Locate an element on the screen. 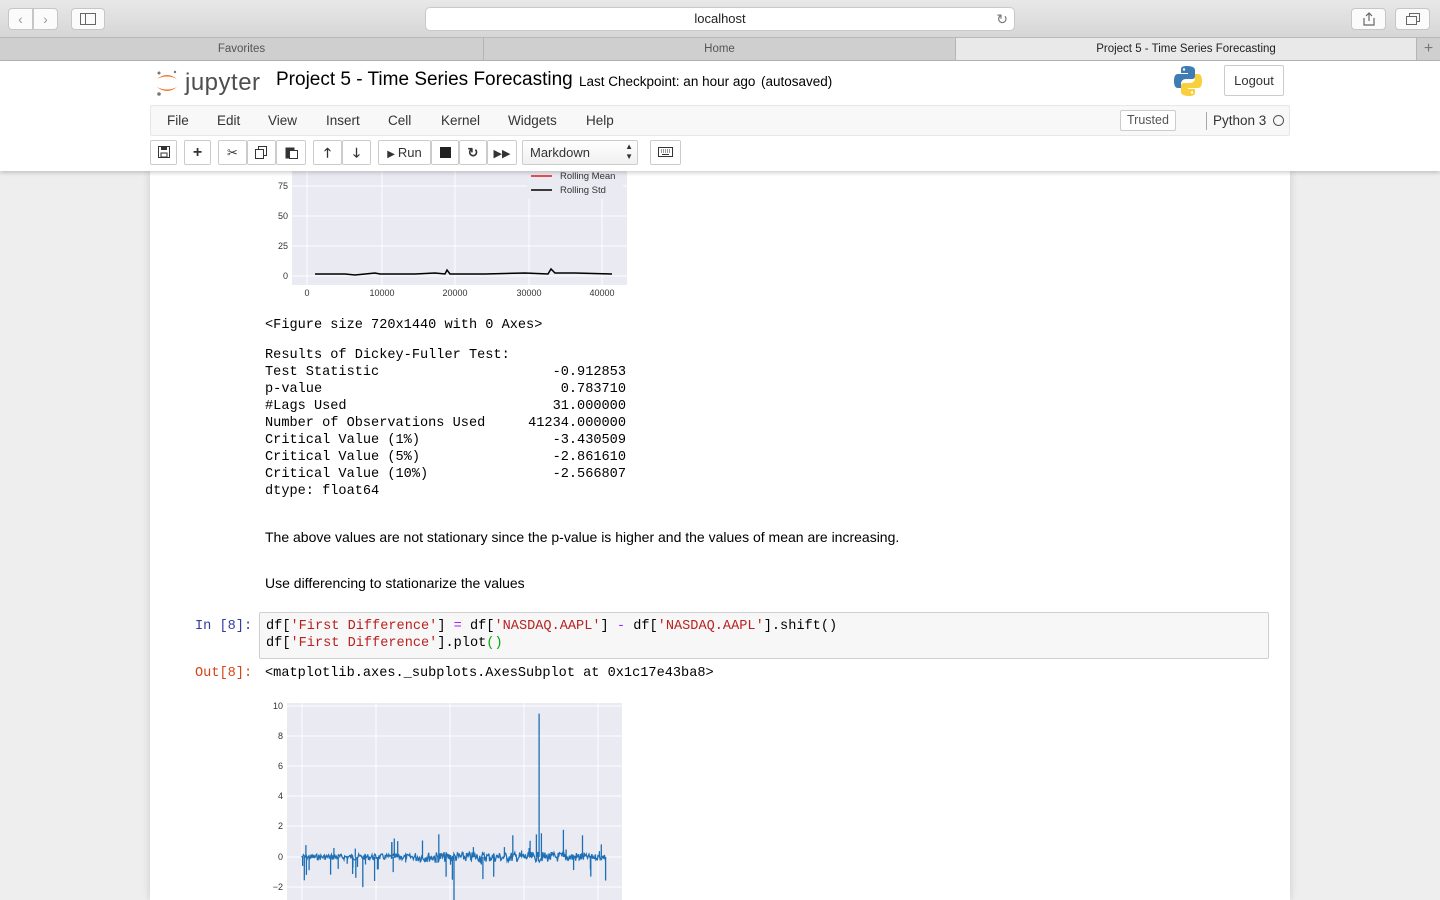 The height and width of the screenshot is (900, 1440). menu-widgets: Widgets is located at coordinates (532, 120).